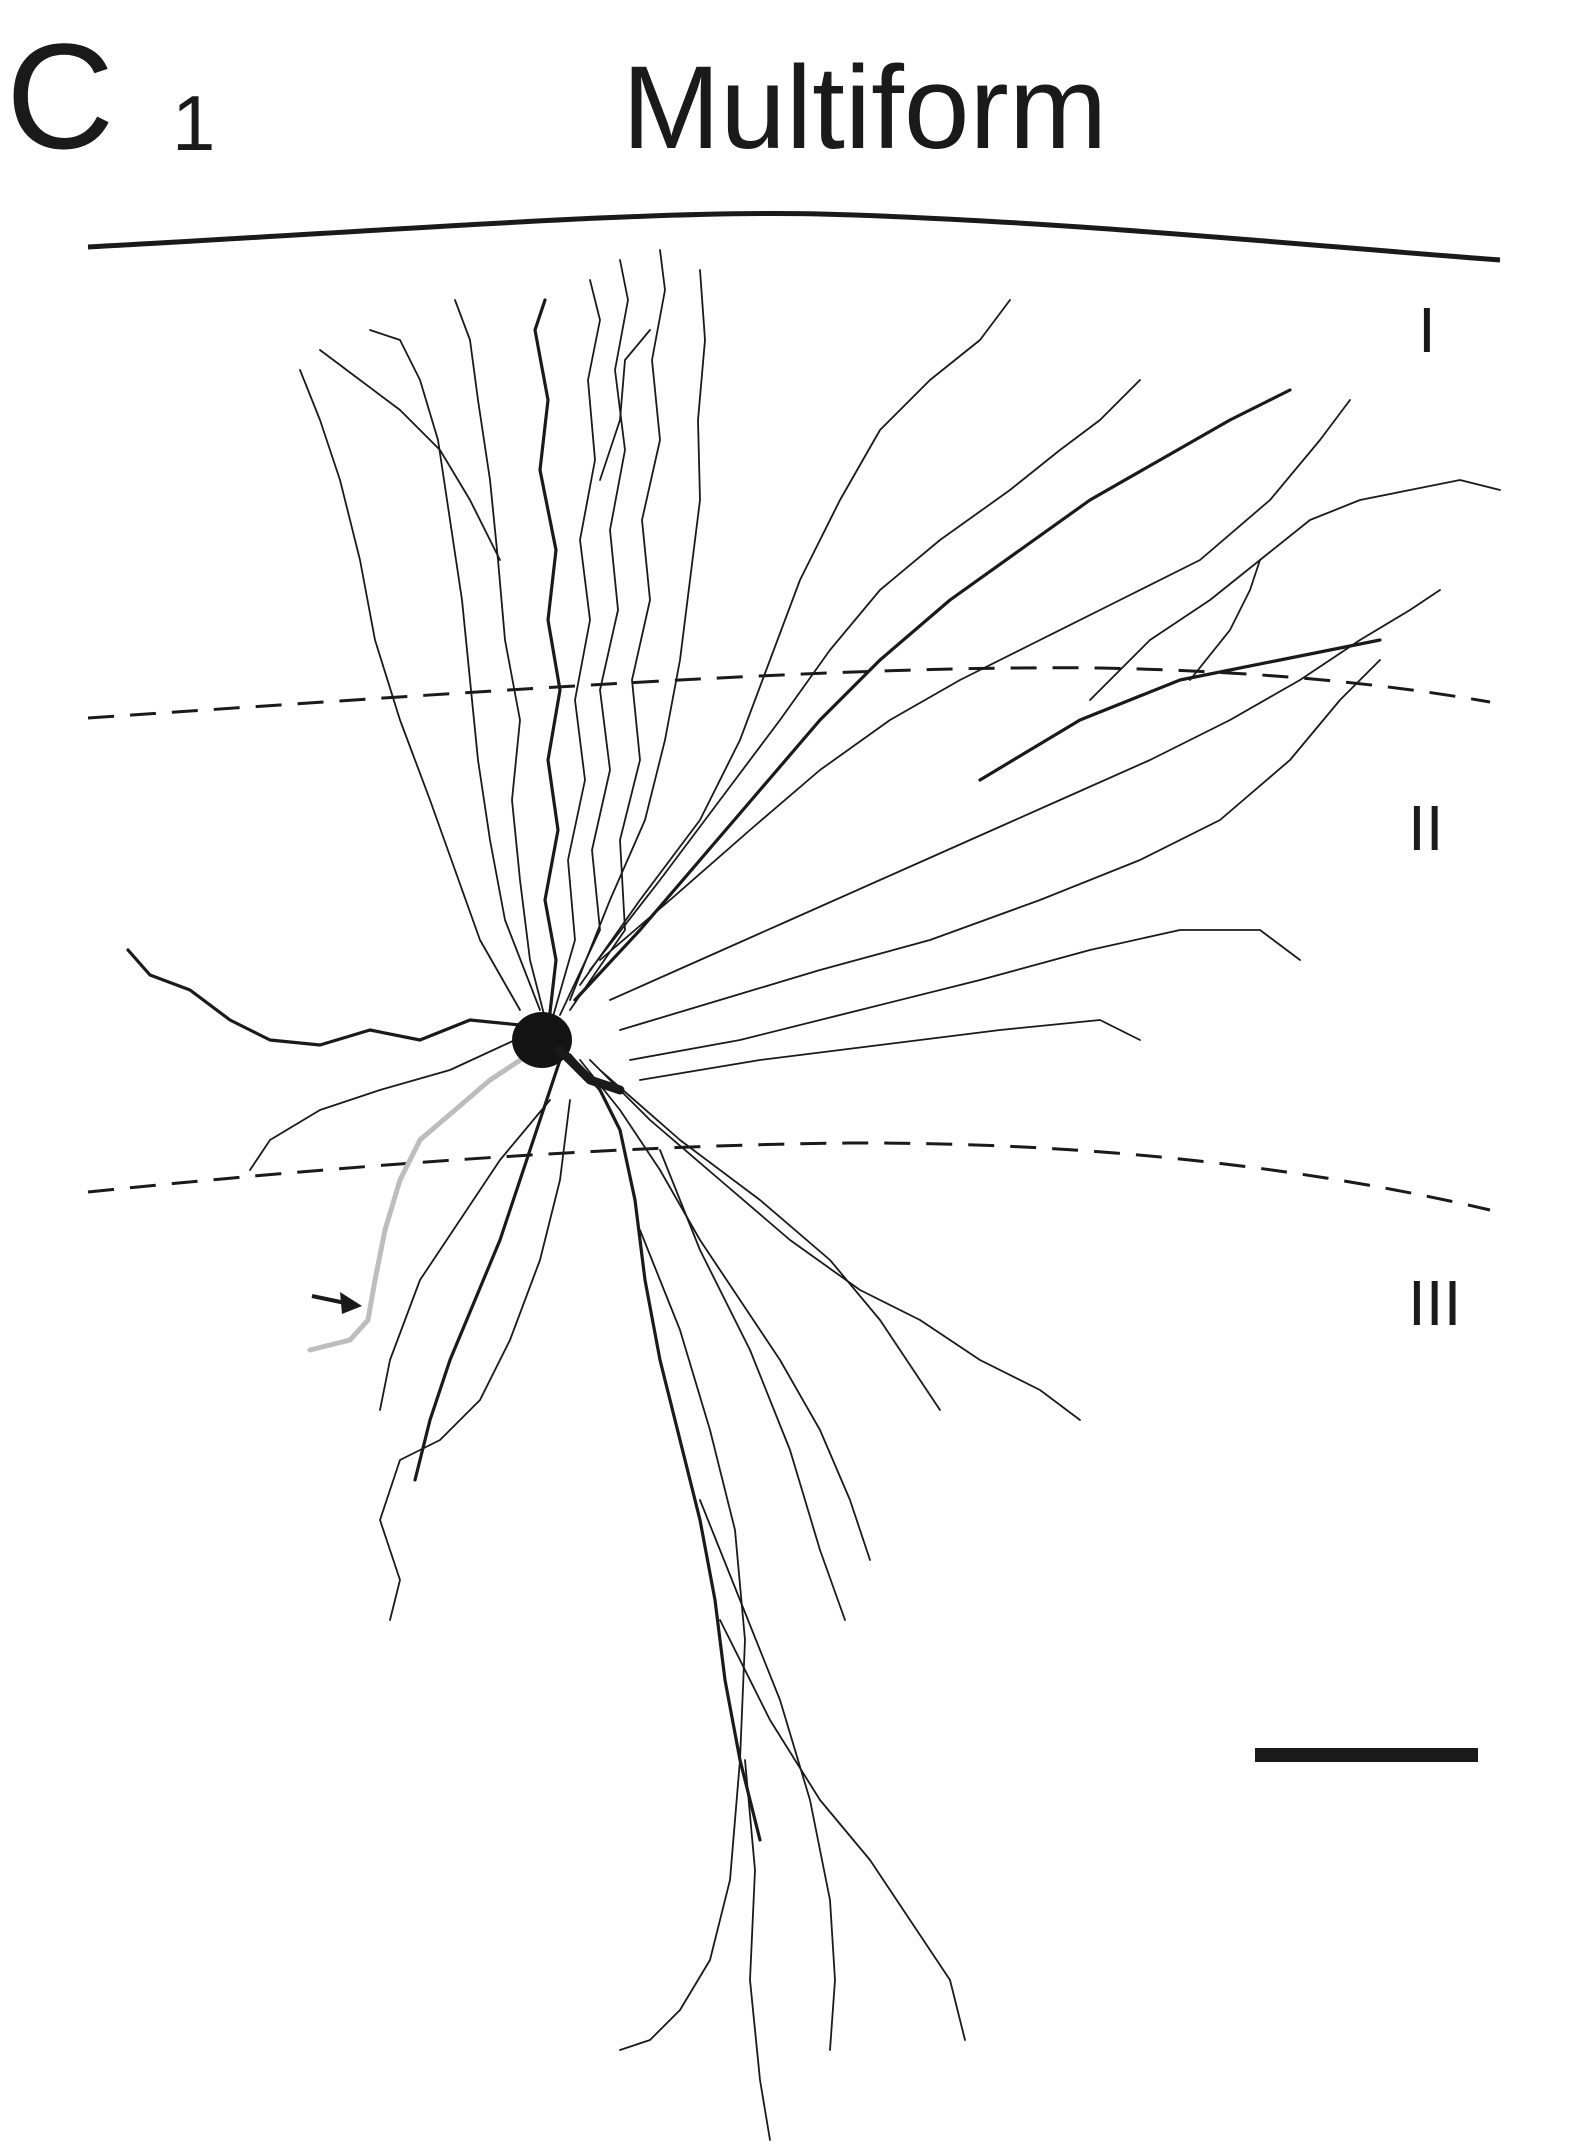  What do you see at coordinates (864, 108) in the screenshot?
I see `figure-title: Multiform` at bounding box center [864, 108].